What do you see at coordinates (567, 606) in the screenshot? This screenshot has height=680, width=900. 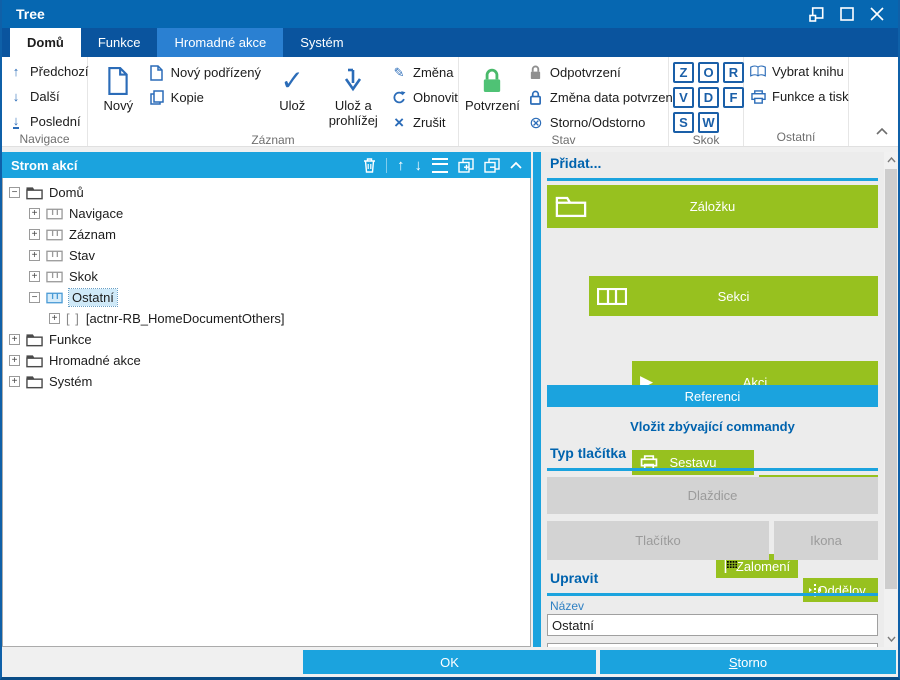 I see `name-field-label: Název` at bounding box center [567, 606].